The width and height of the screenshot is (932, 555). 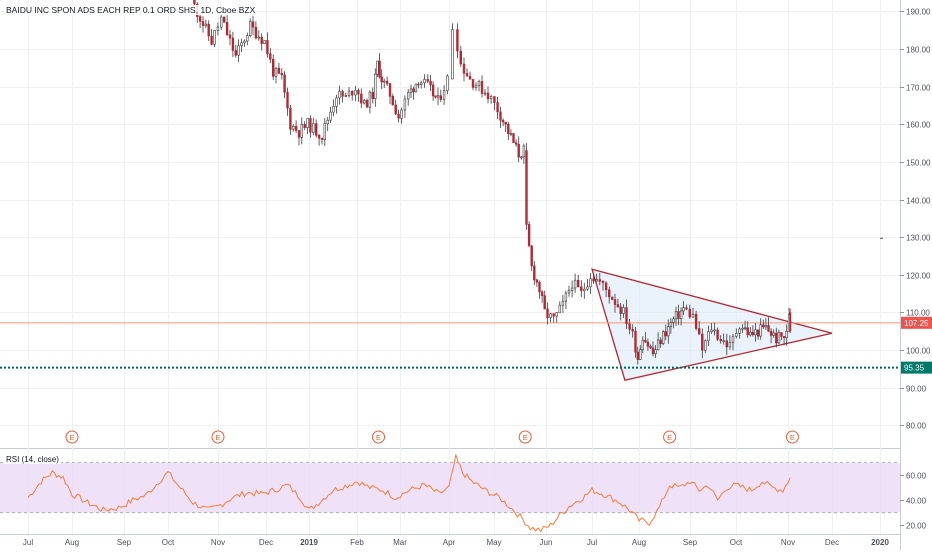 I want to click on time-tick-label: Oct, so click(x=168, y=542).